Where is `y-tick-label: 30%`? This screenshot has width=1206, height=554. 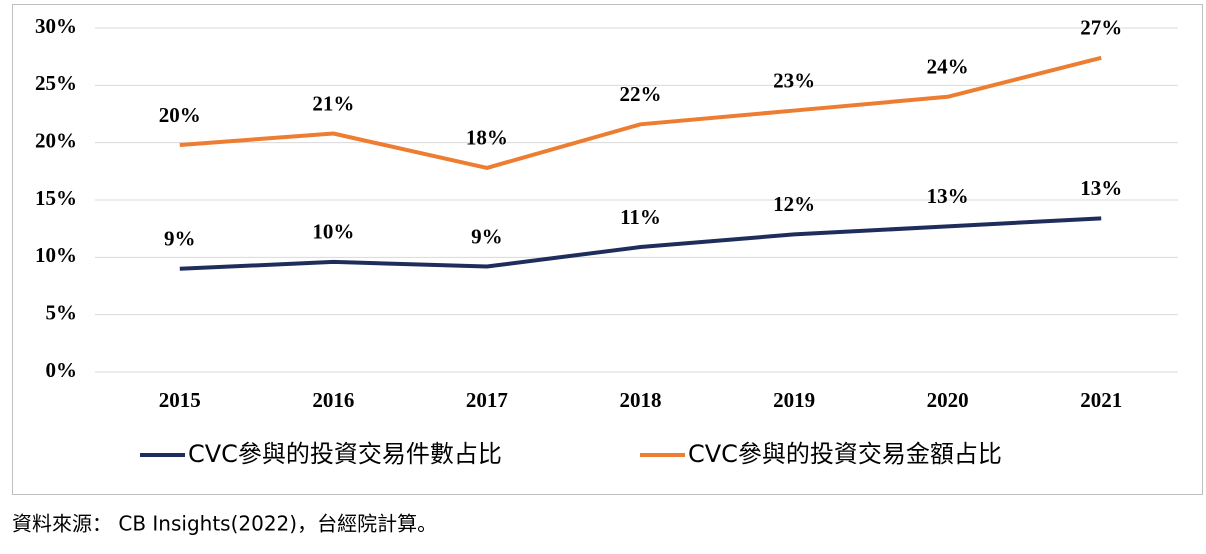 y-tick-label: 30% is located at coordinates (56, 26).